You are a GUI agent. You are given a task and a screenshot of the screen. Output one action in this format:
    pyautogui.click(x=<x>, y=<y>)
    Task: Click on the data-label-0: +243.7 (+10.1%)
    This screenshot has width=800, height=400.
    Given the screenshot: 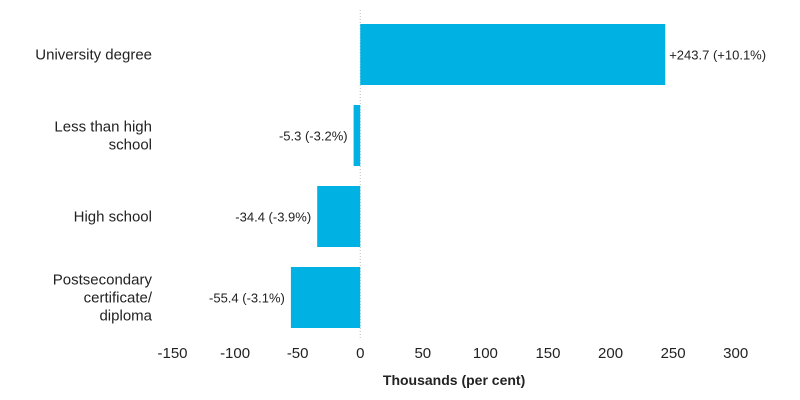 What is the action you would take?
    pyautogui.click(x=717, y=55)
    